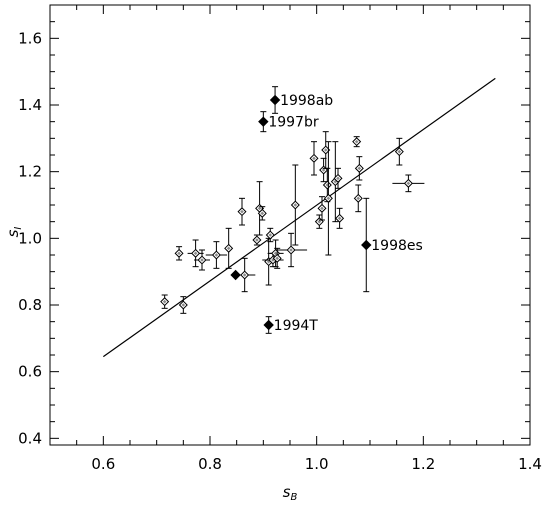  I want to click on point-label: 1994T, so click(296, 326).